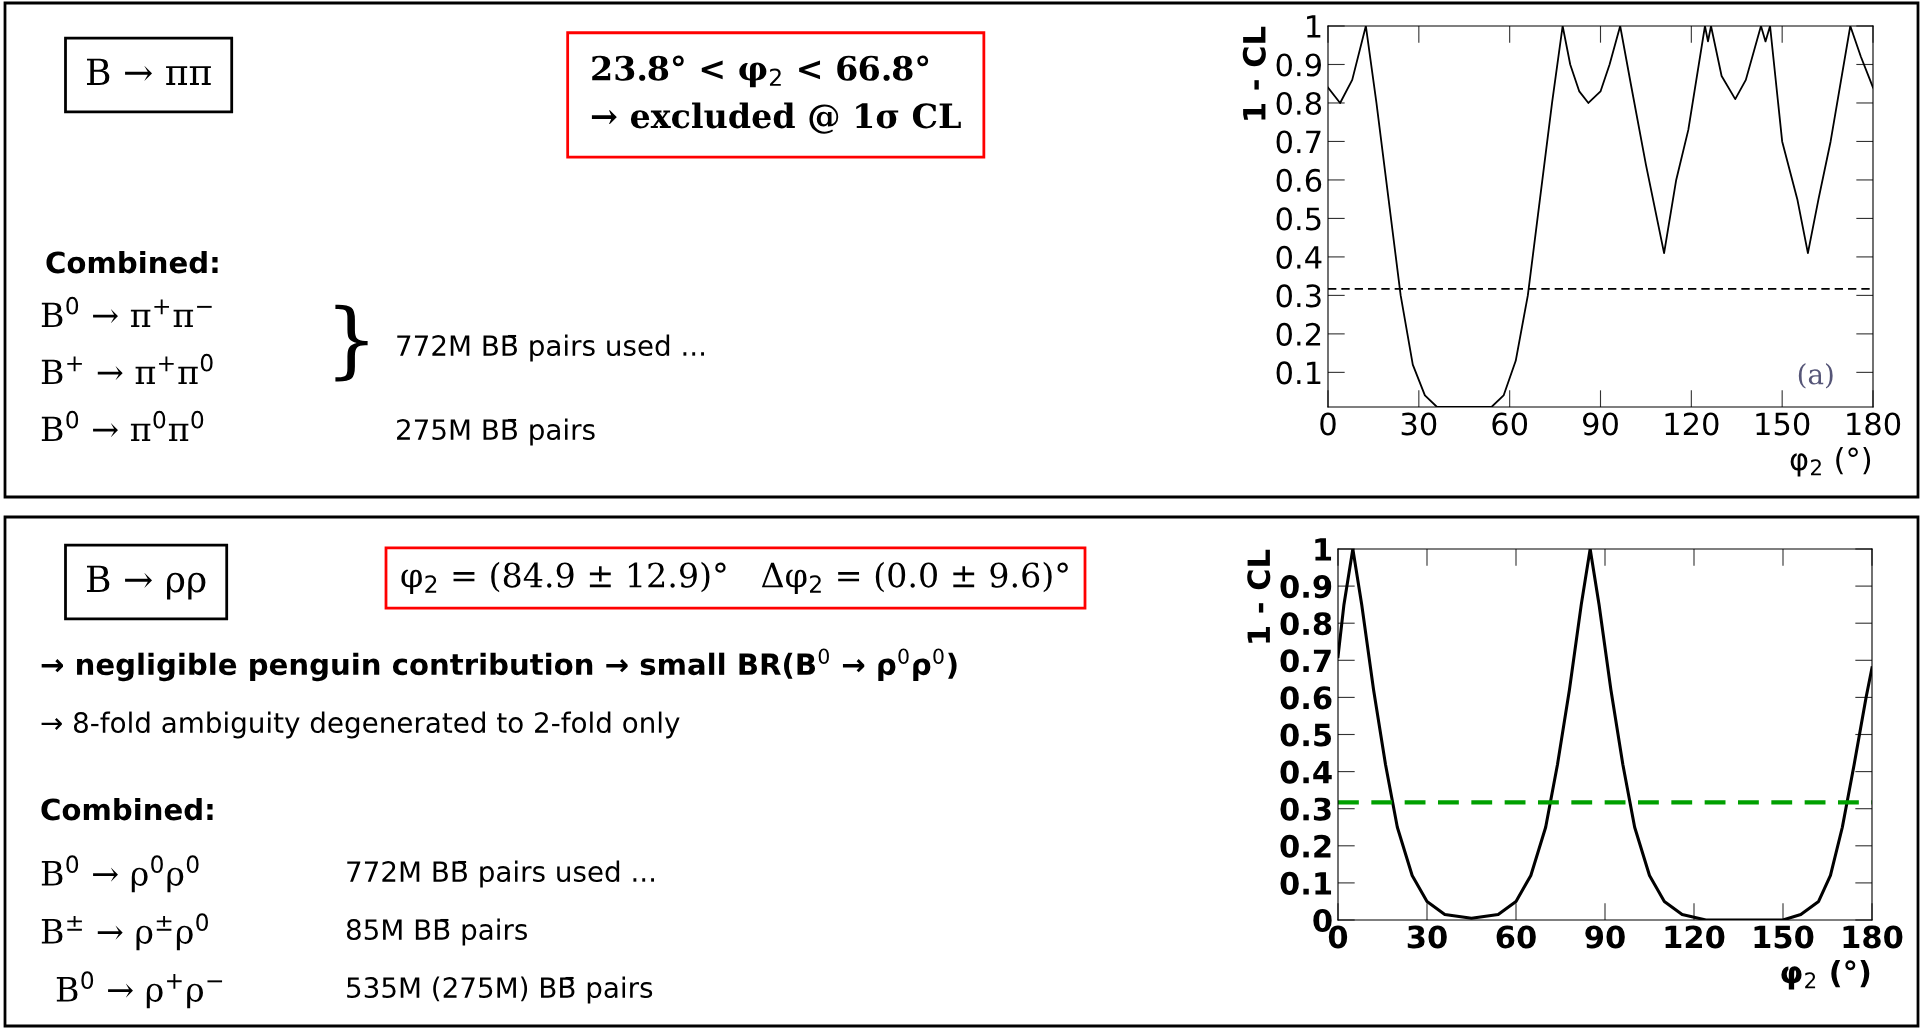 The image size is (1925, 1031). Describe the element at coordinates (124, 932) in the screenshot. I see `text: B$^{±}$ → ρ$^{±}$ρ$^{0}$` at that location.